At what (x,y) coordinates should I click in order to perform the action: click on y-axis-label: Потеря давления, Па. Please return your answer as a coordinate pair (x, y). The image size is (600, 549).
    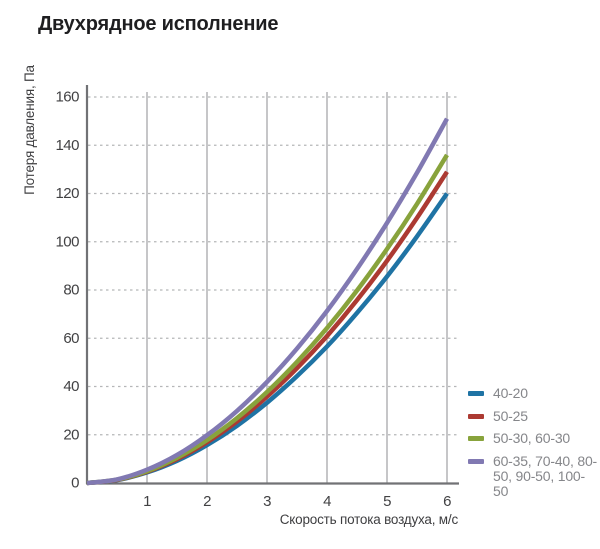
    Looking at the image, I should click on (29, 129).